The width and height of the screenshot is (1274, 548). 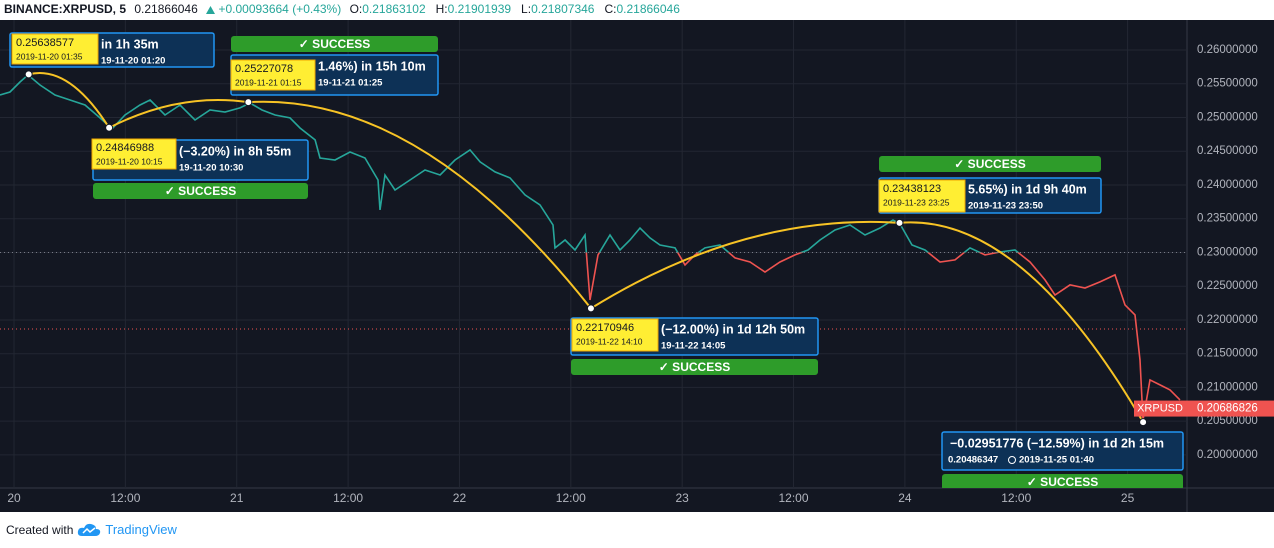 I want to click on y-tick-label: 0.24000000, so click(x=1227, y=185).